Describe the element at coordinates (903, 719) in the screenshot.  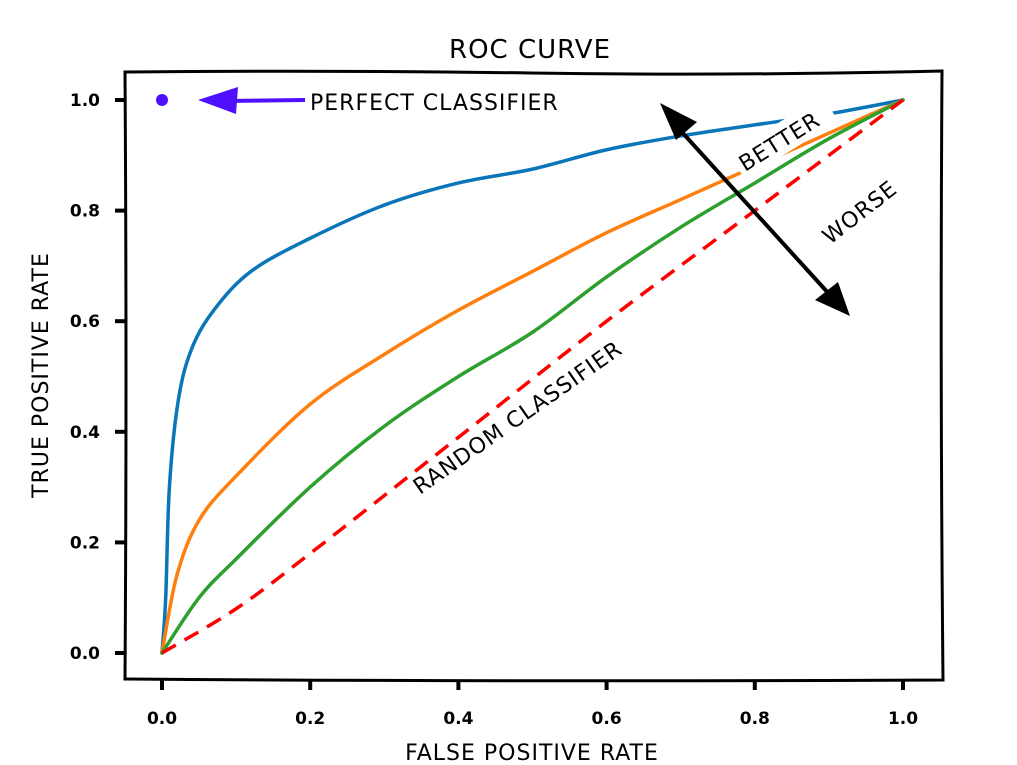
I see `x-tick-label: 1.0` at that location.